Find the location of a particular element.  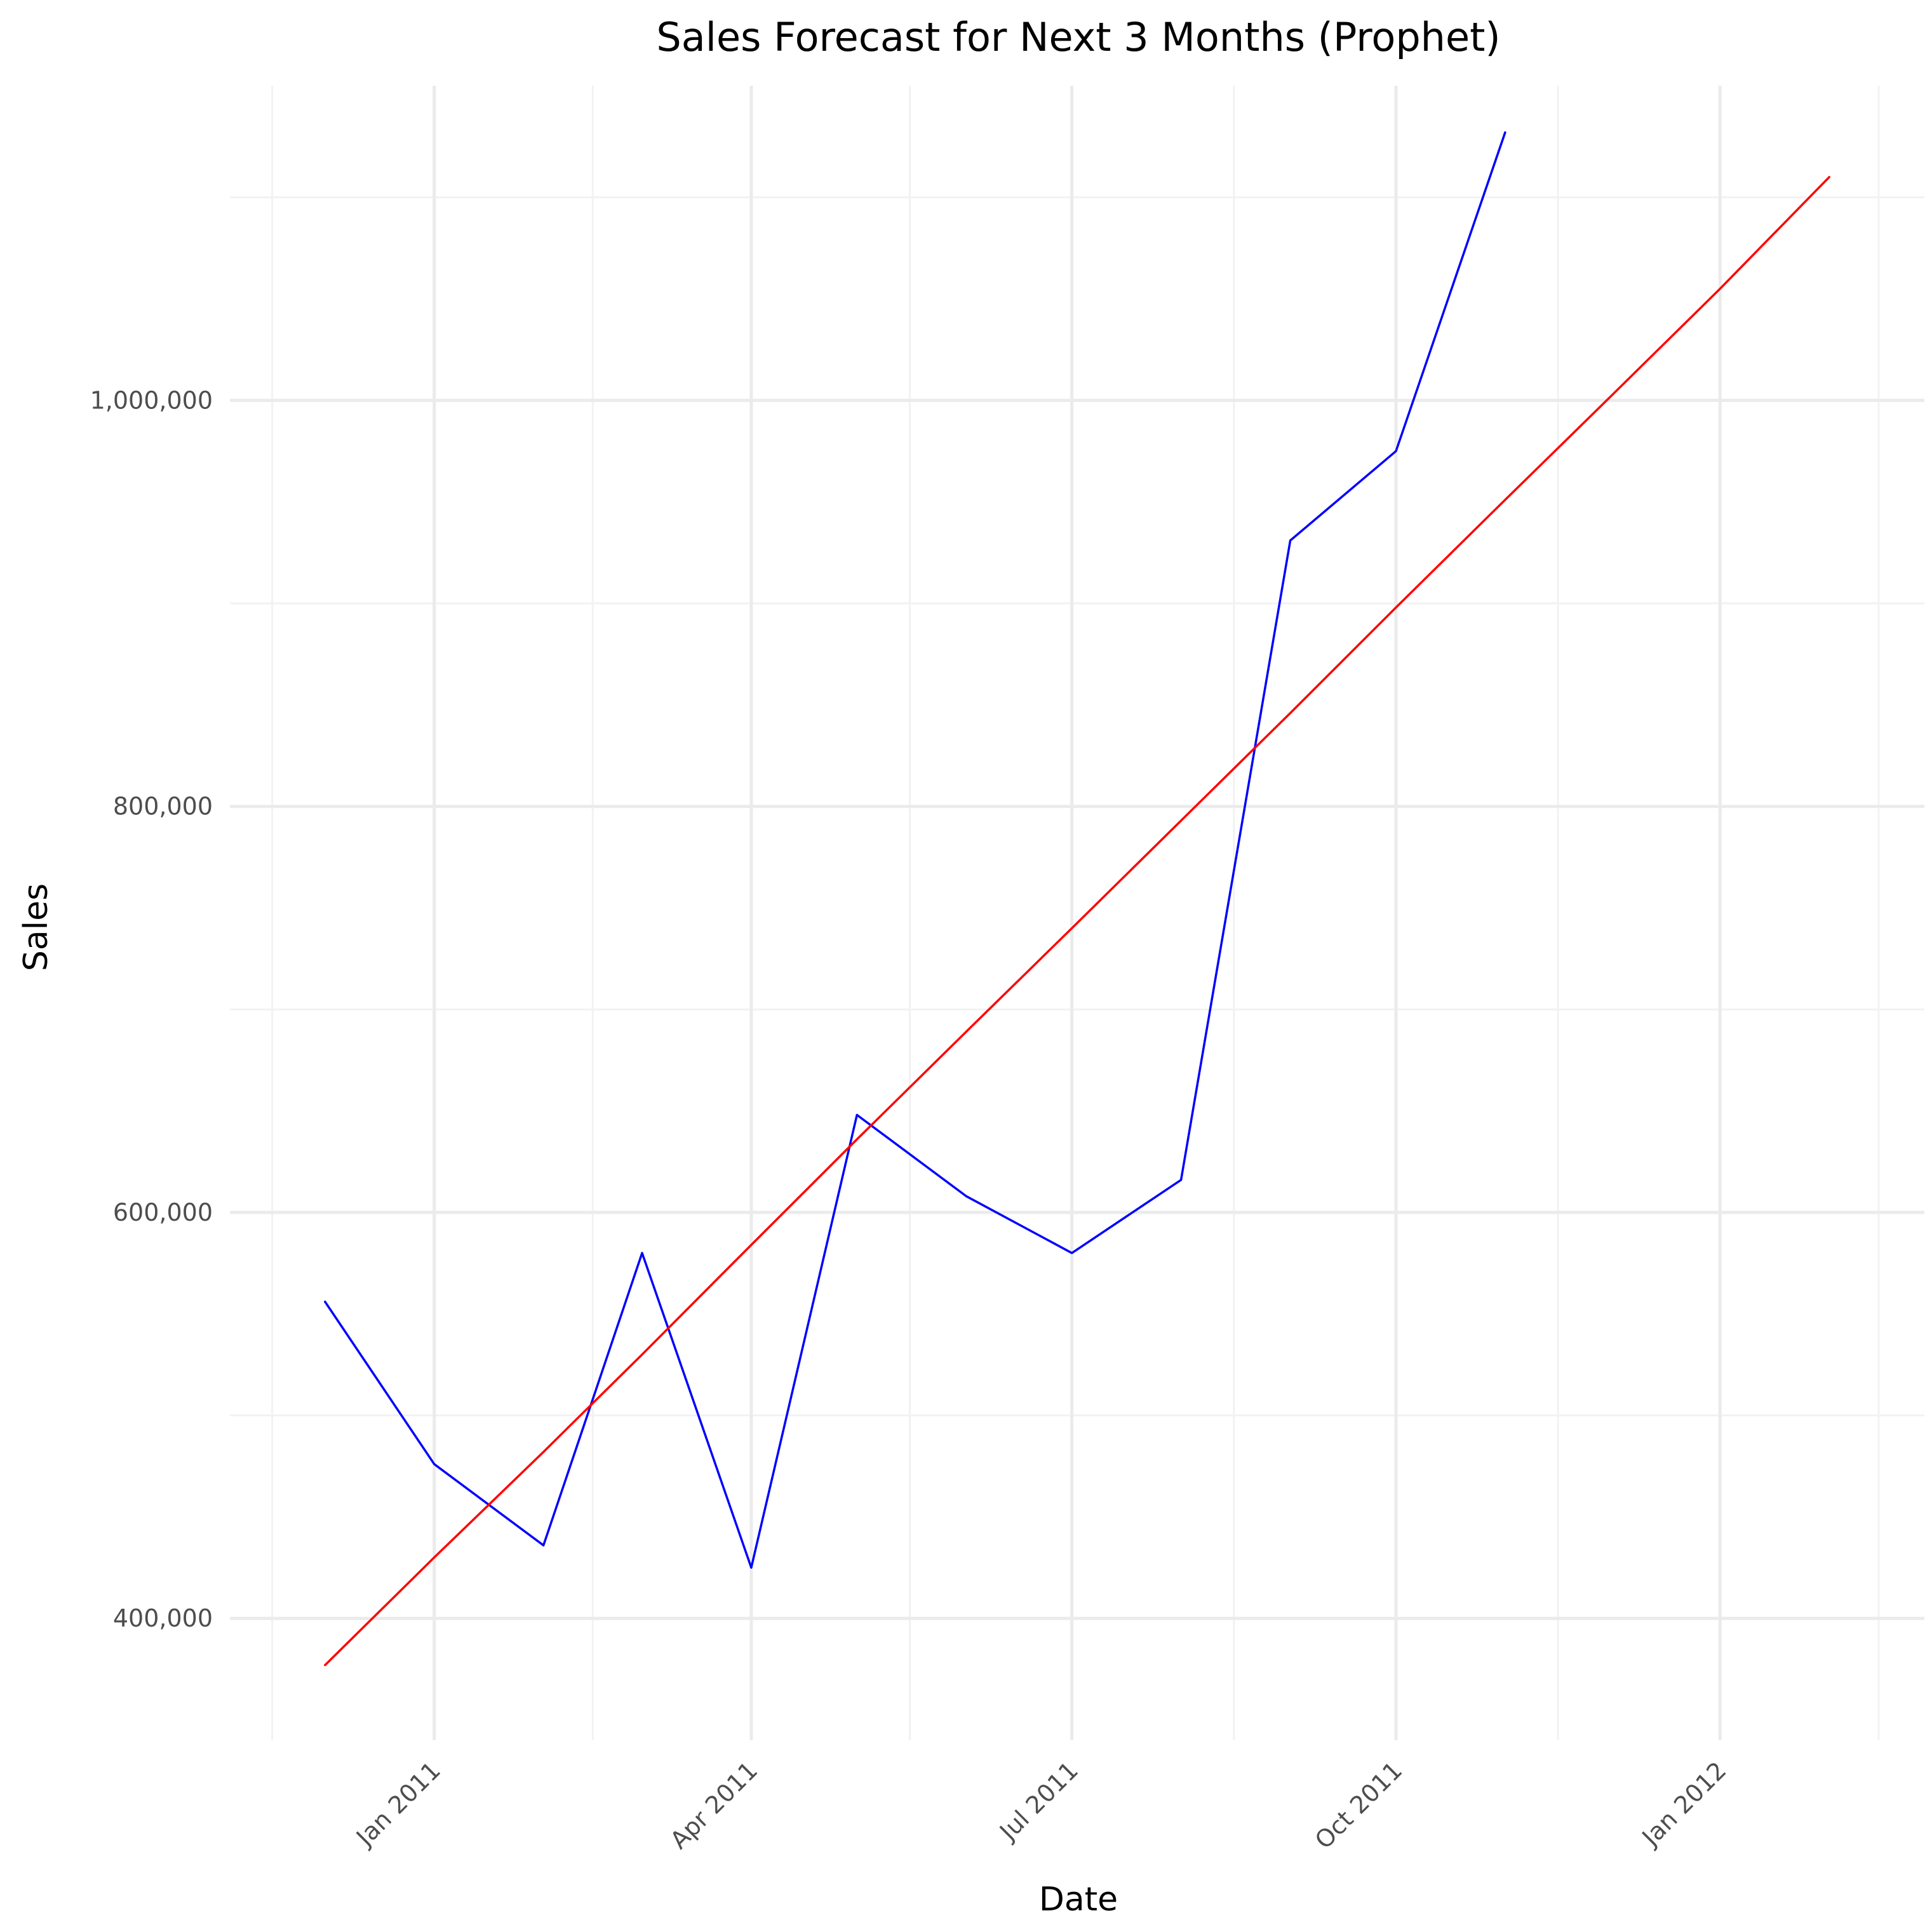

x-tick-label: Jul 2011 is located at coordinates (1038, 1801).